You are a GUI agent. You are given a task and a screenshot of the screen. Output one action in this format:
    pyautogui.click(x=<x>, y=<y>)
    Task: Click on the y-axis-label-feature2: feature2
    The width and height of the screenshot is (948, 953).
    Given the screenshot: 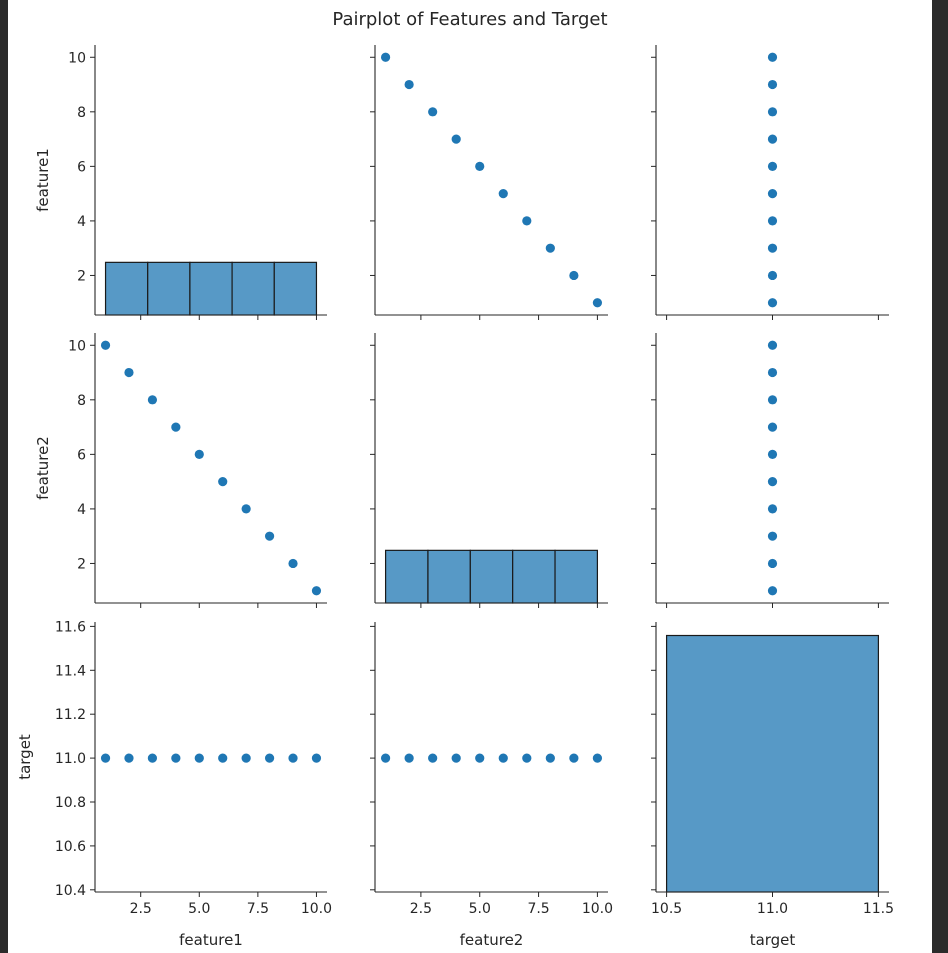 What is the action you would take?
    pyautogui.click(x=43, y=468)
    